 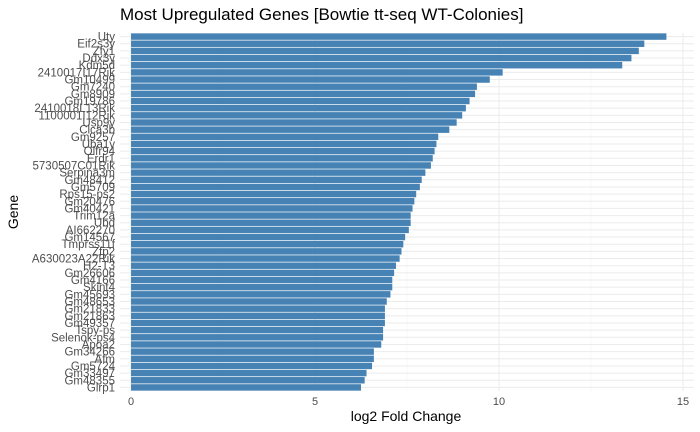 I want to click on y-tick-label: Serpina3m, so click(x=87, y=174).